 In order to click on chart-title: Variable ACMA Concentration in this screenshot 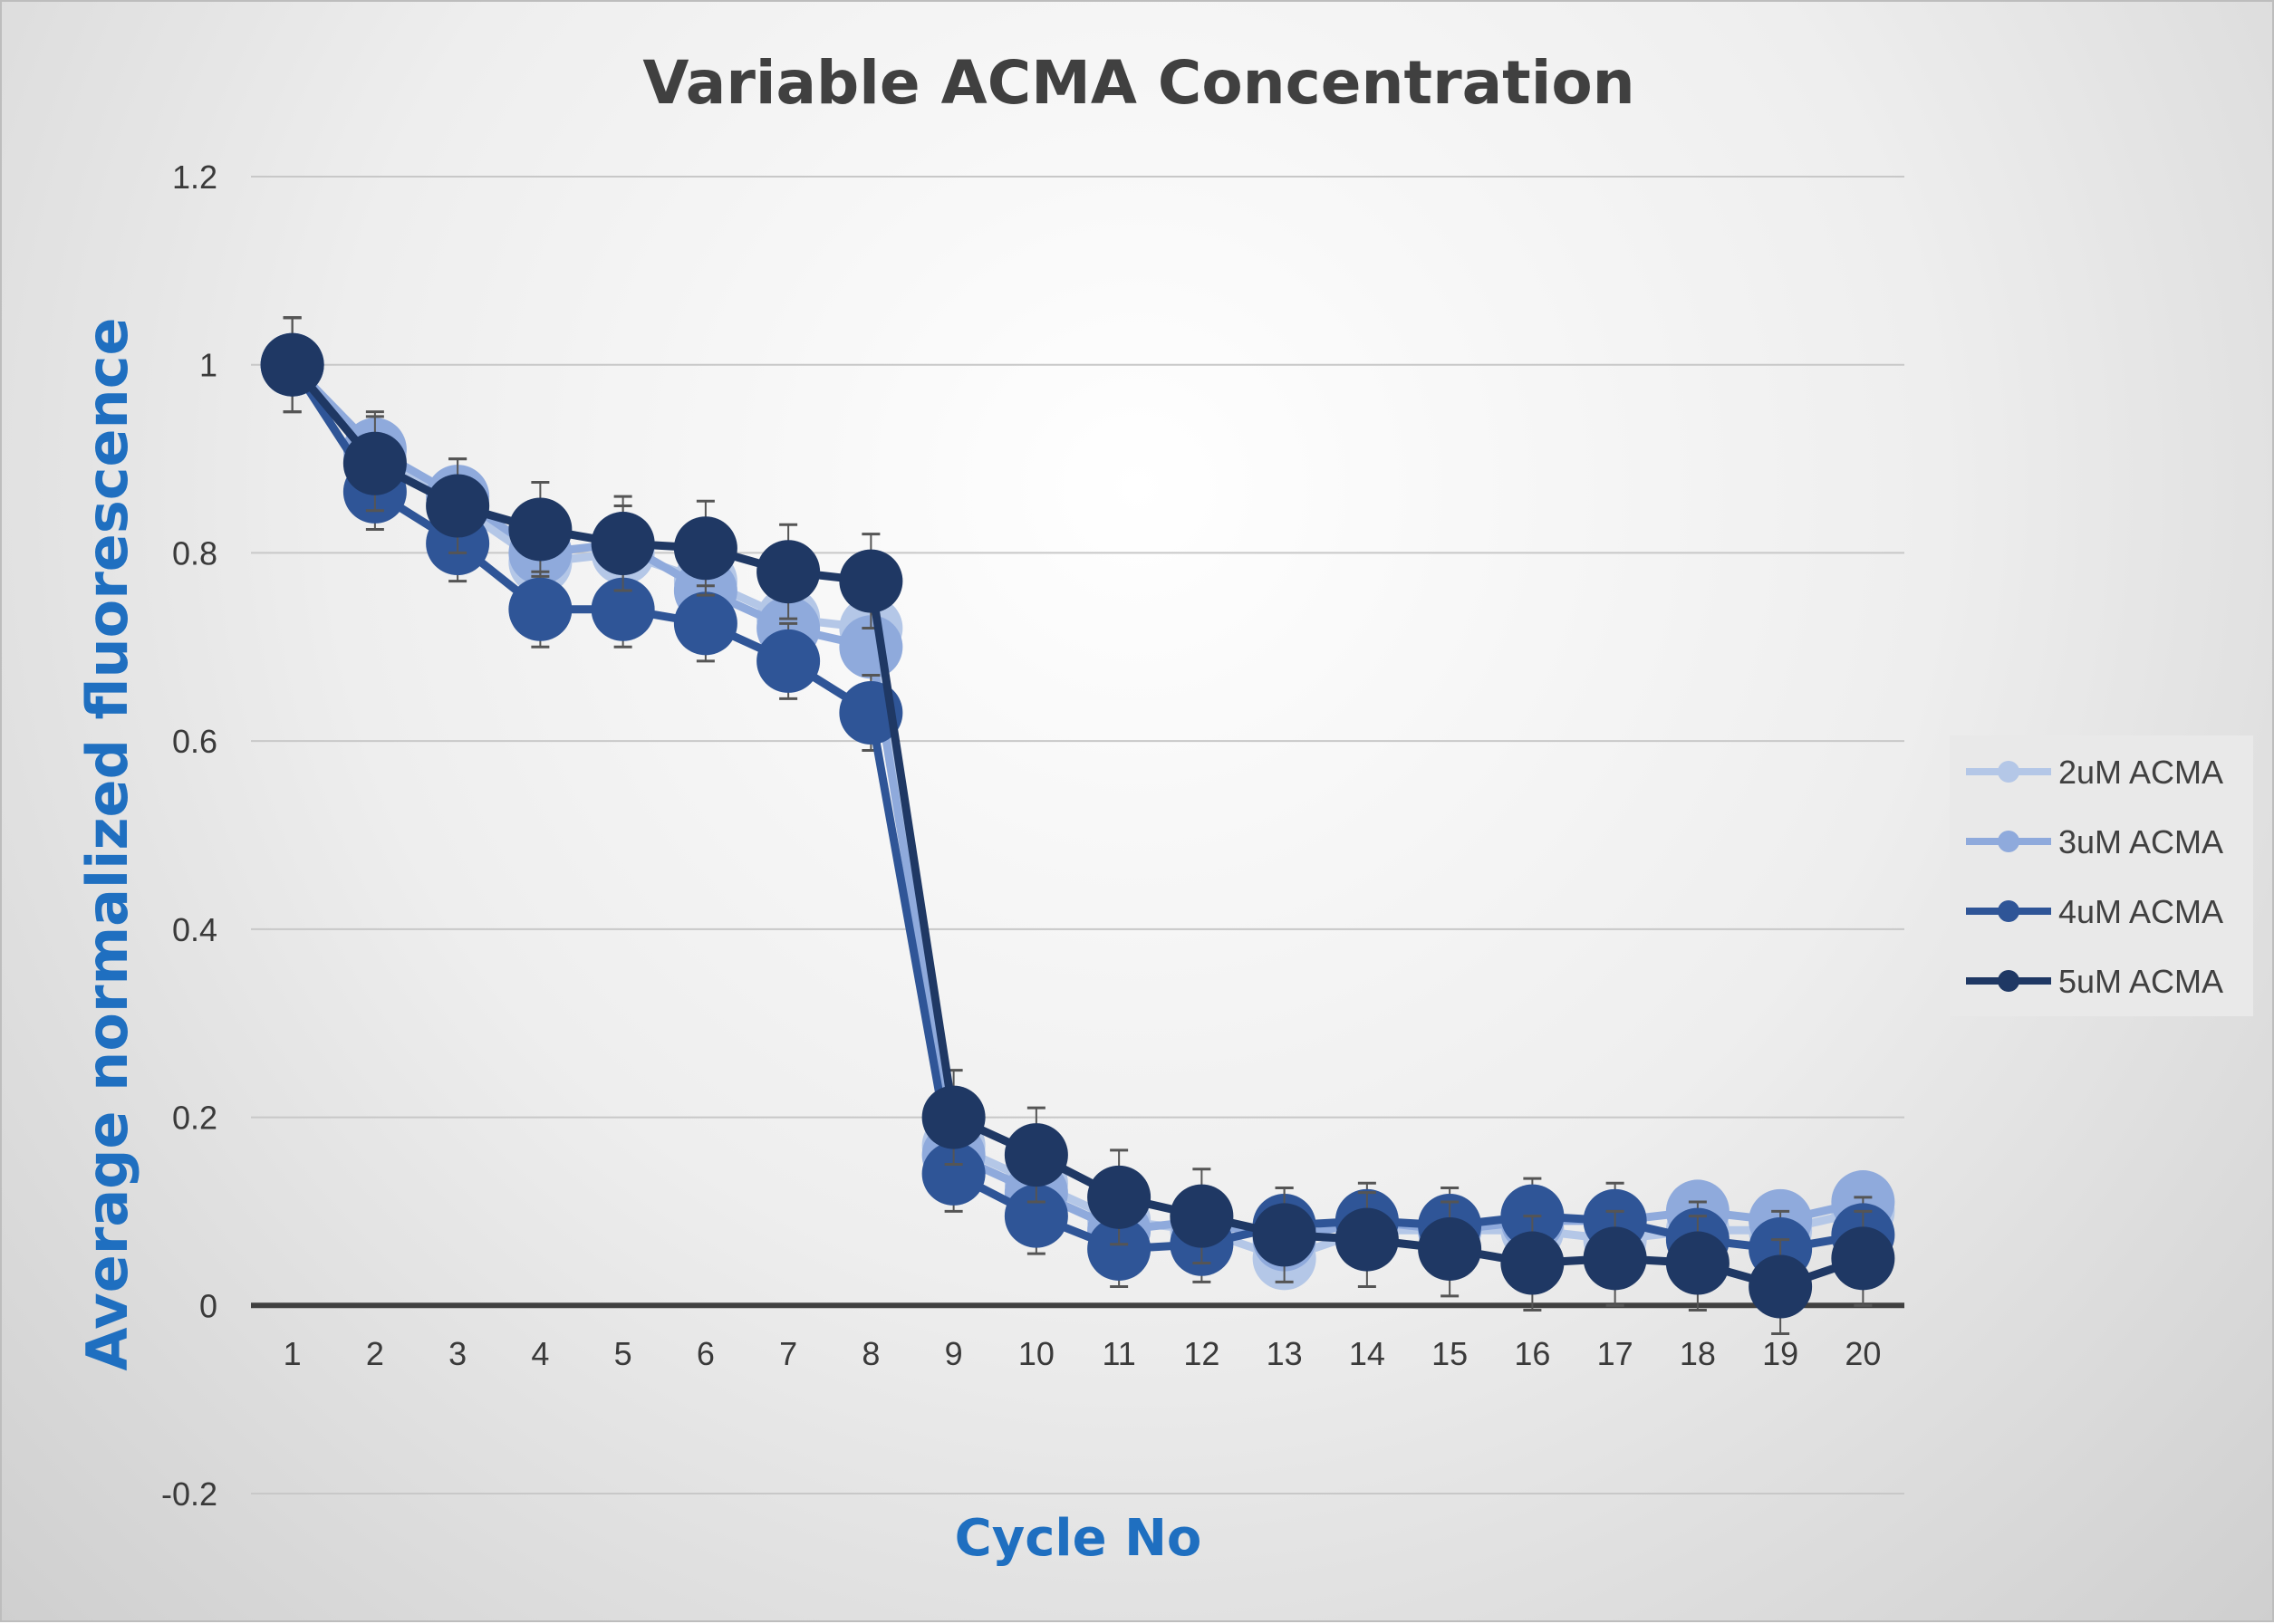, I will do `click(1138, 83)`.